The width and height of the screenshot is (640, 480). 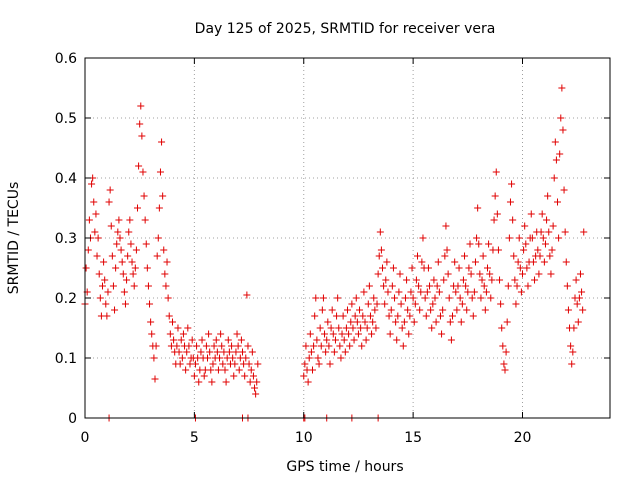 What do you see at coordinates (85, 438) in the screenshot?
I see `x-tick-label: 0` at bounding box center [85, 438].